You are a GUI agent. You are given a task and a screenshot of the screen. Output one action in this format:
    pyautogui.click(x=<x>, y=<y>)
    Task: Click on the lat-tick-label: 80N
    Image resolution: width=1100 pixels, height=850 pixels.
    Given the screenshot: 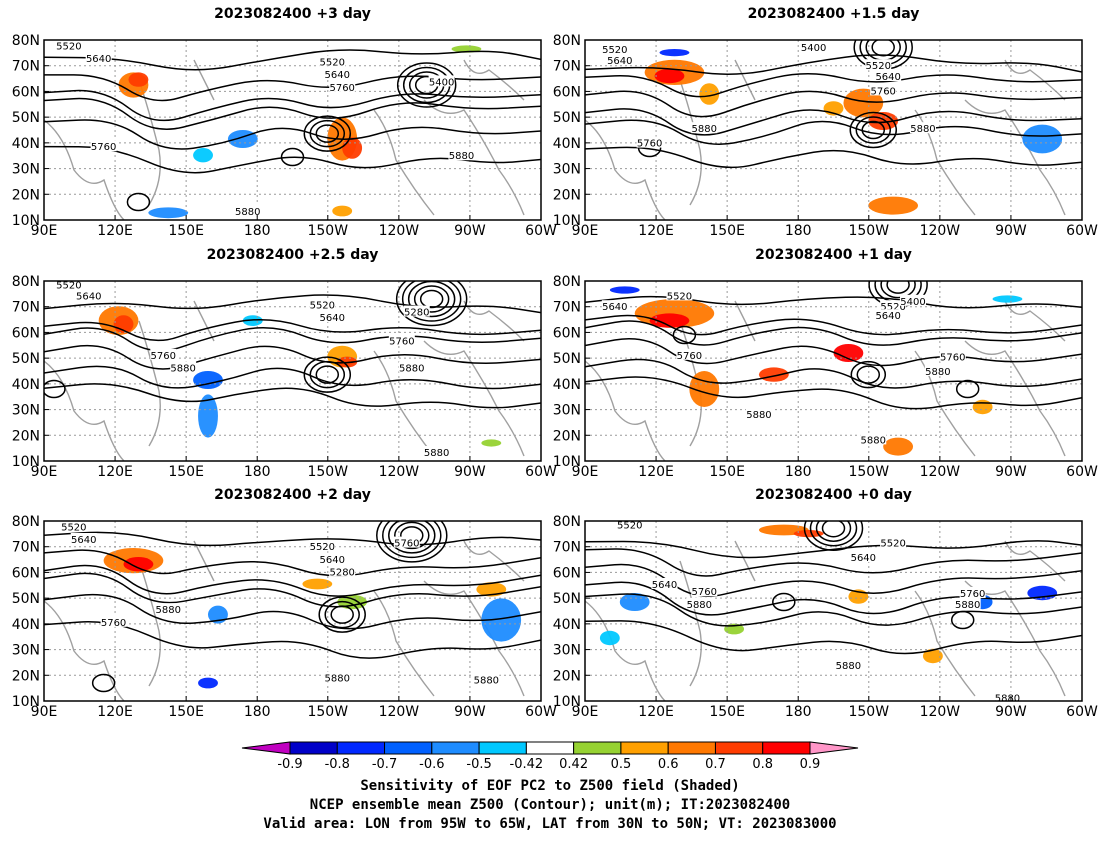 What is the action you would take?
    pyautogui.click(x=567, y=282)
    